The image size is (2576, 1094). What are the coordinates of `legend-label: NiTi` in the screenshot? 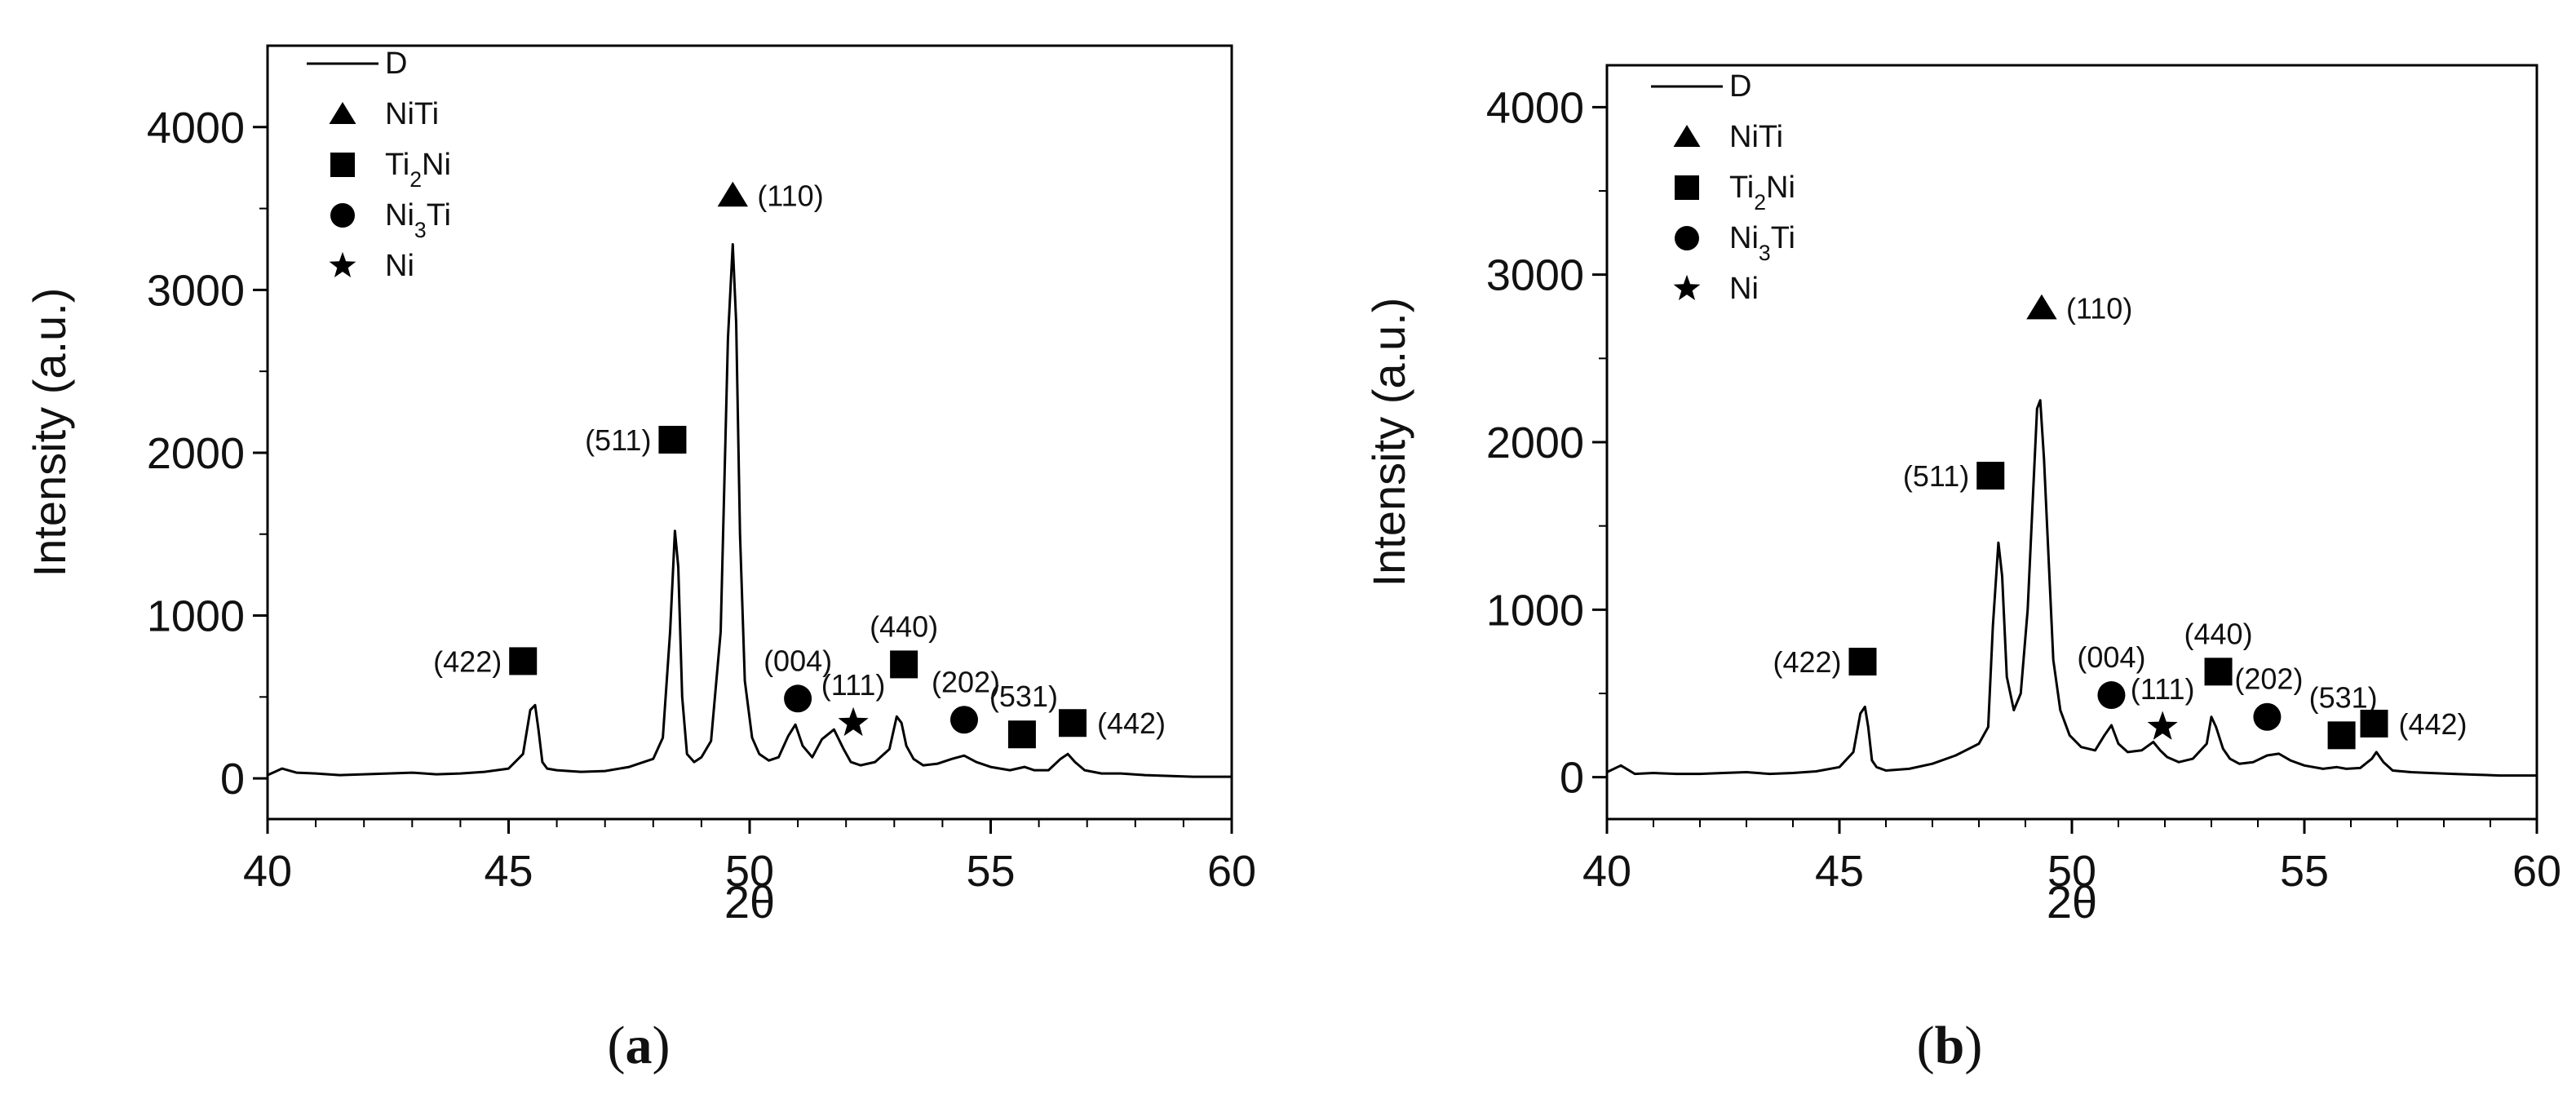 It's located at (412, 114).